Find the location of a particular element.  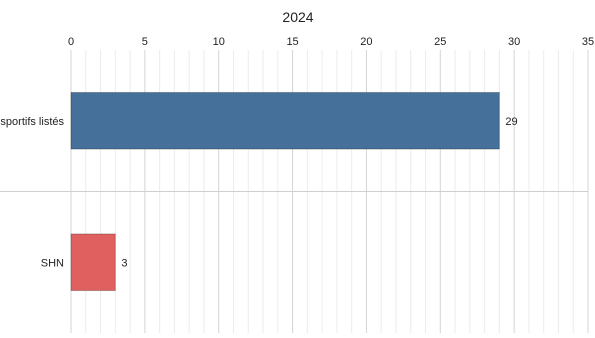

x-tick-label: 25 is located at coordinates (440, 42).